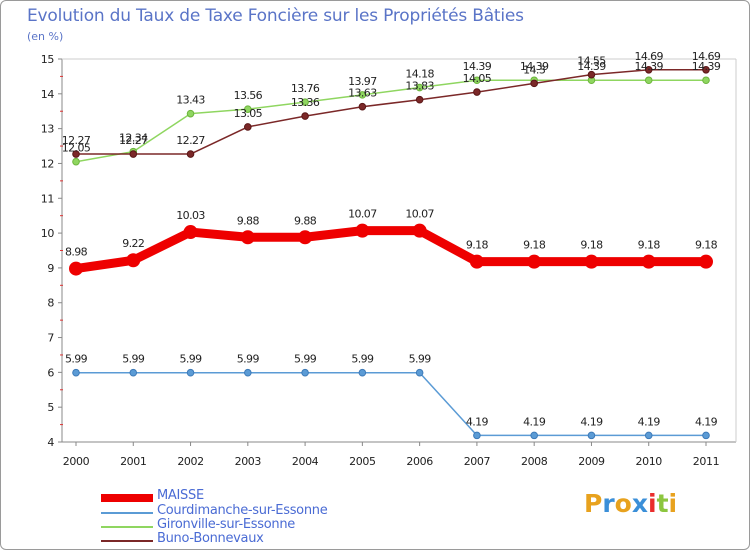 The height and width of the screenshot is (550, 750). Describe the element at coordinates (706, 461) in the screenshot. I see `x-tick-label: 2011` at that location.